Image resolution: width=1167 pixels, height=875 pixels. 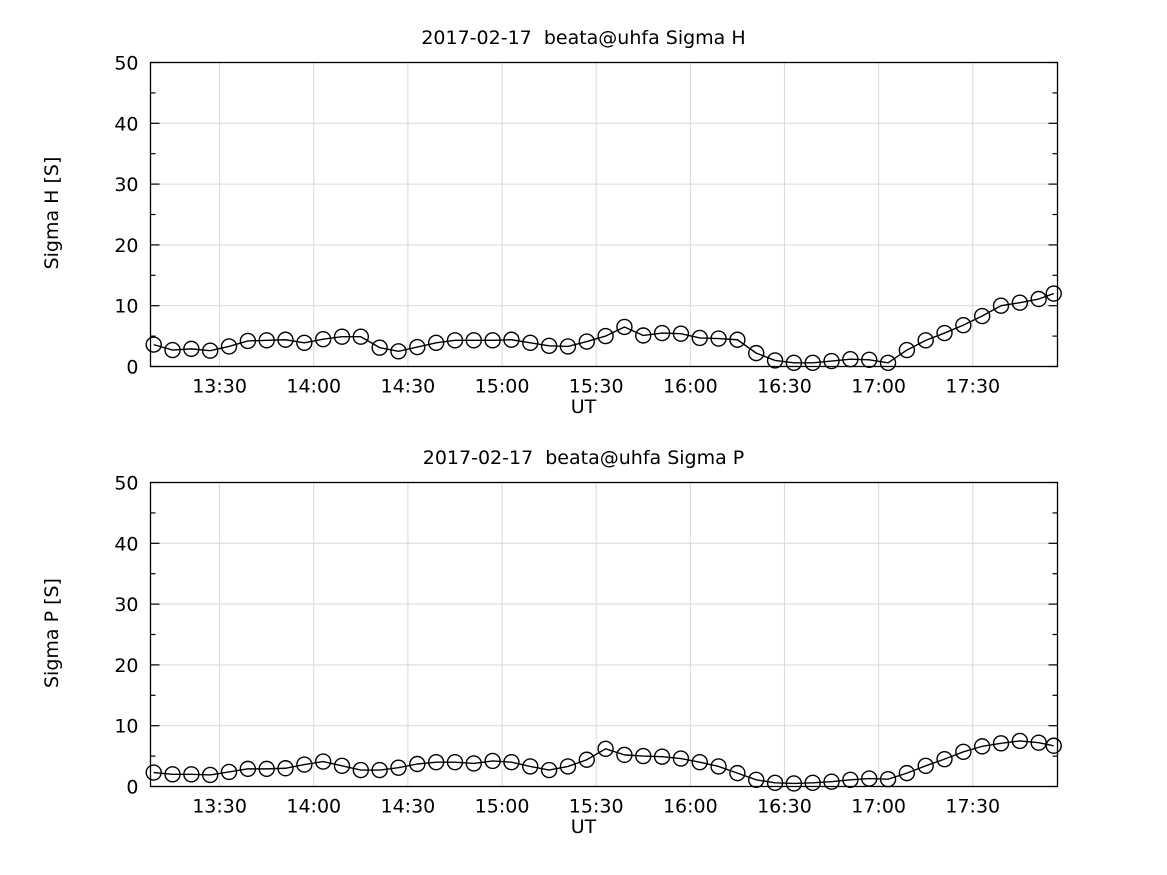 I want to click on y-tick-label: 30, so click(x=126, y=185).